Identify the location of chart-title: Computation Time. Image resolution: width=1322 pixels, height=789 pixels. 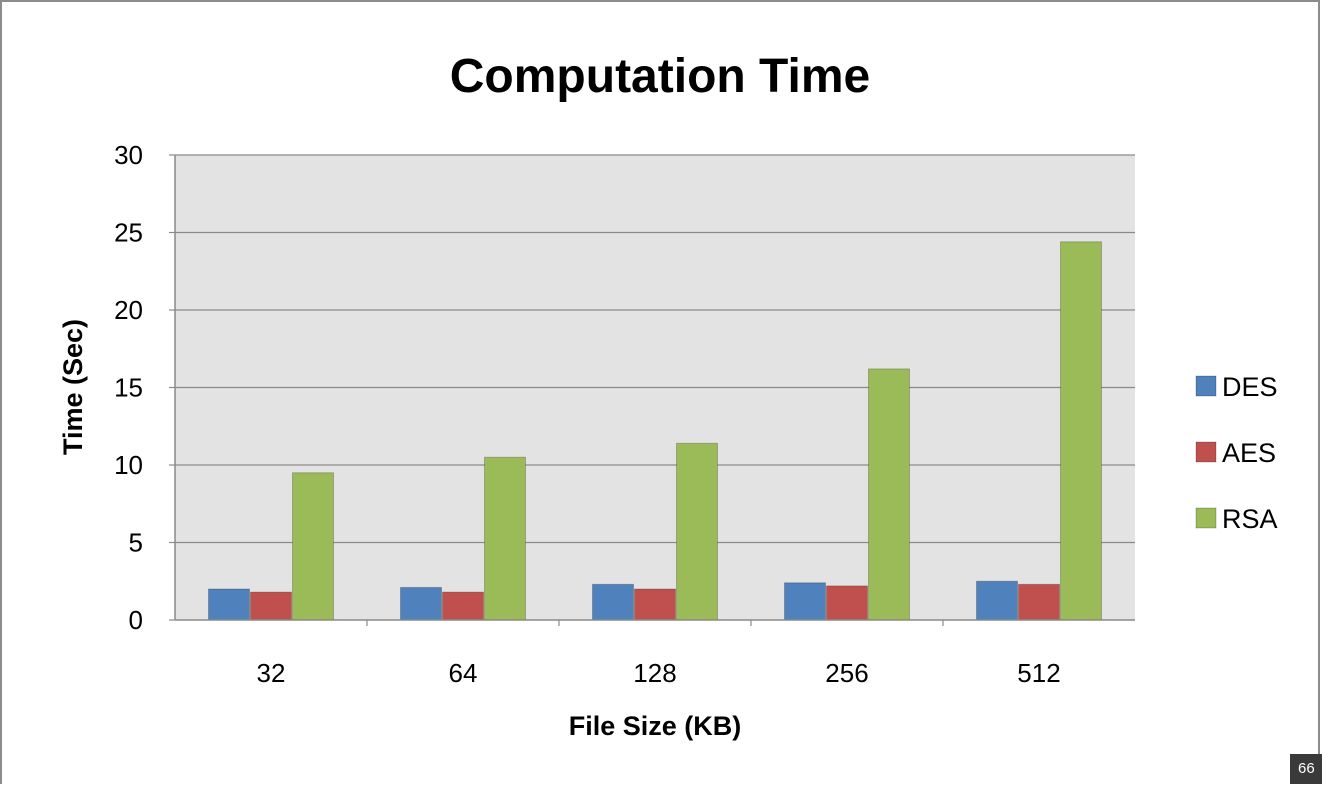
(660, 76).